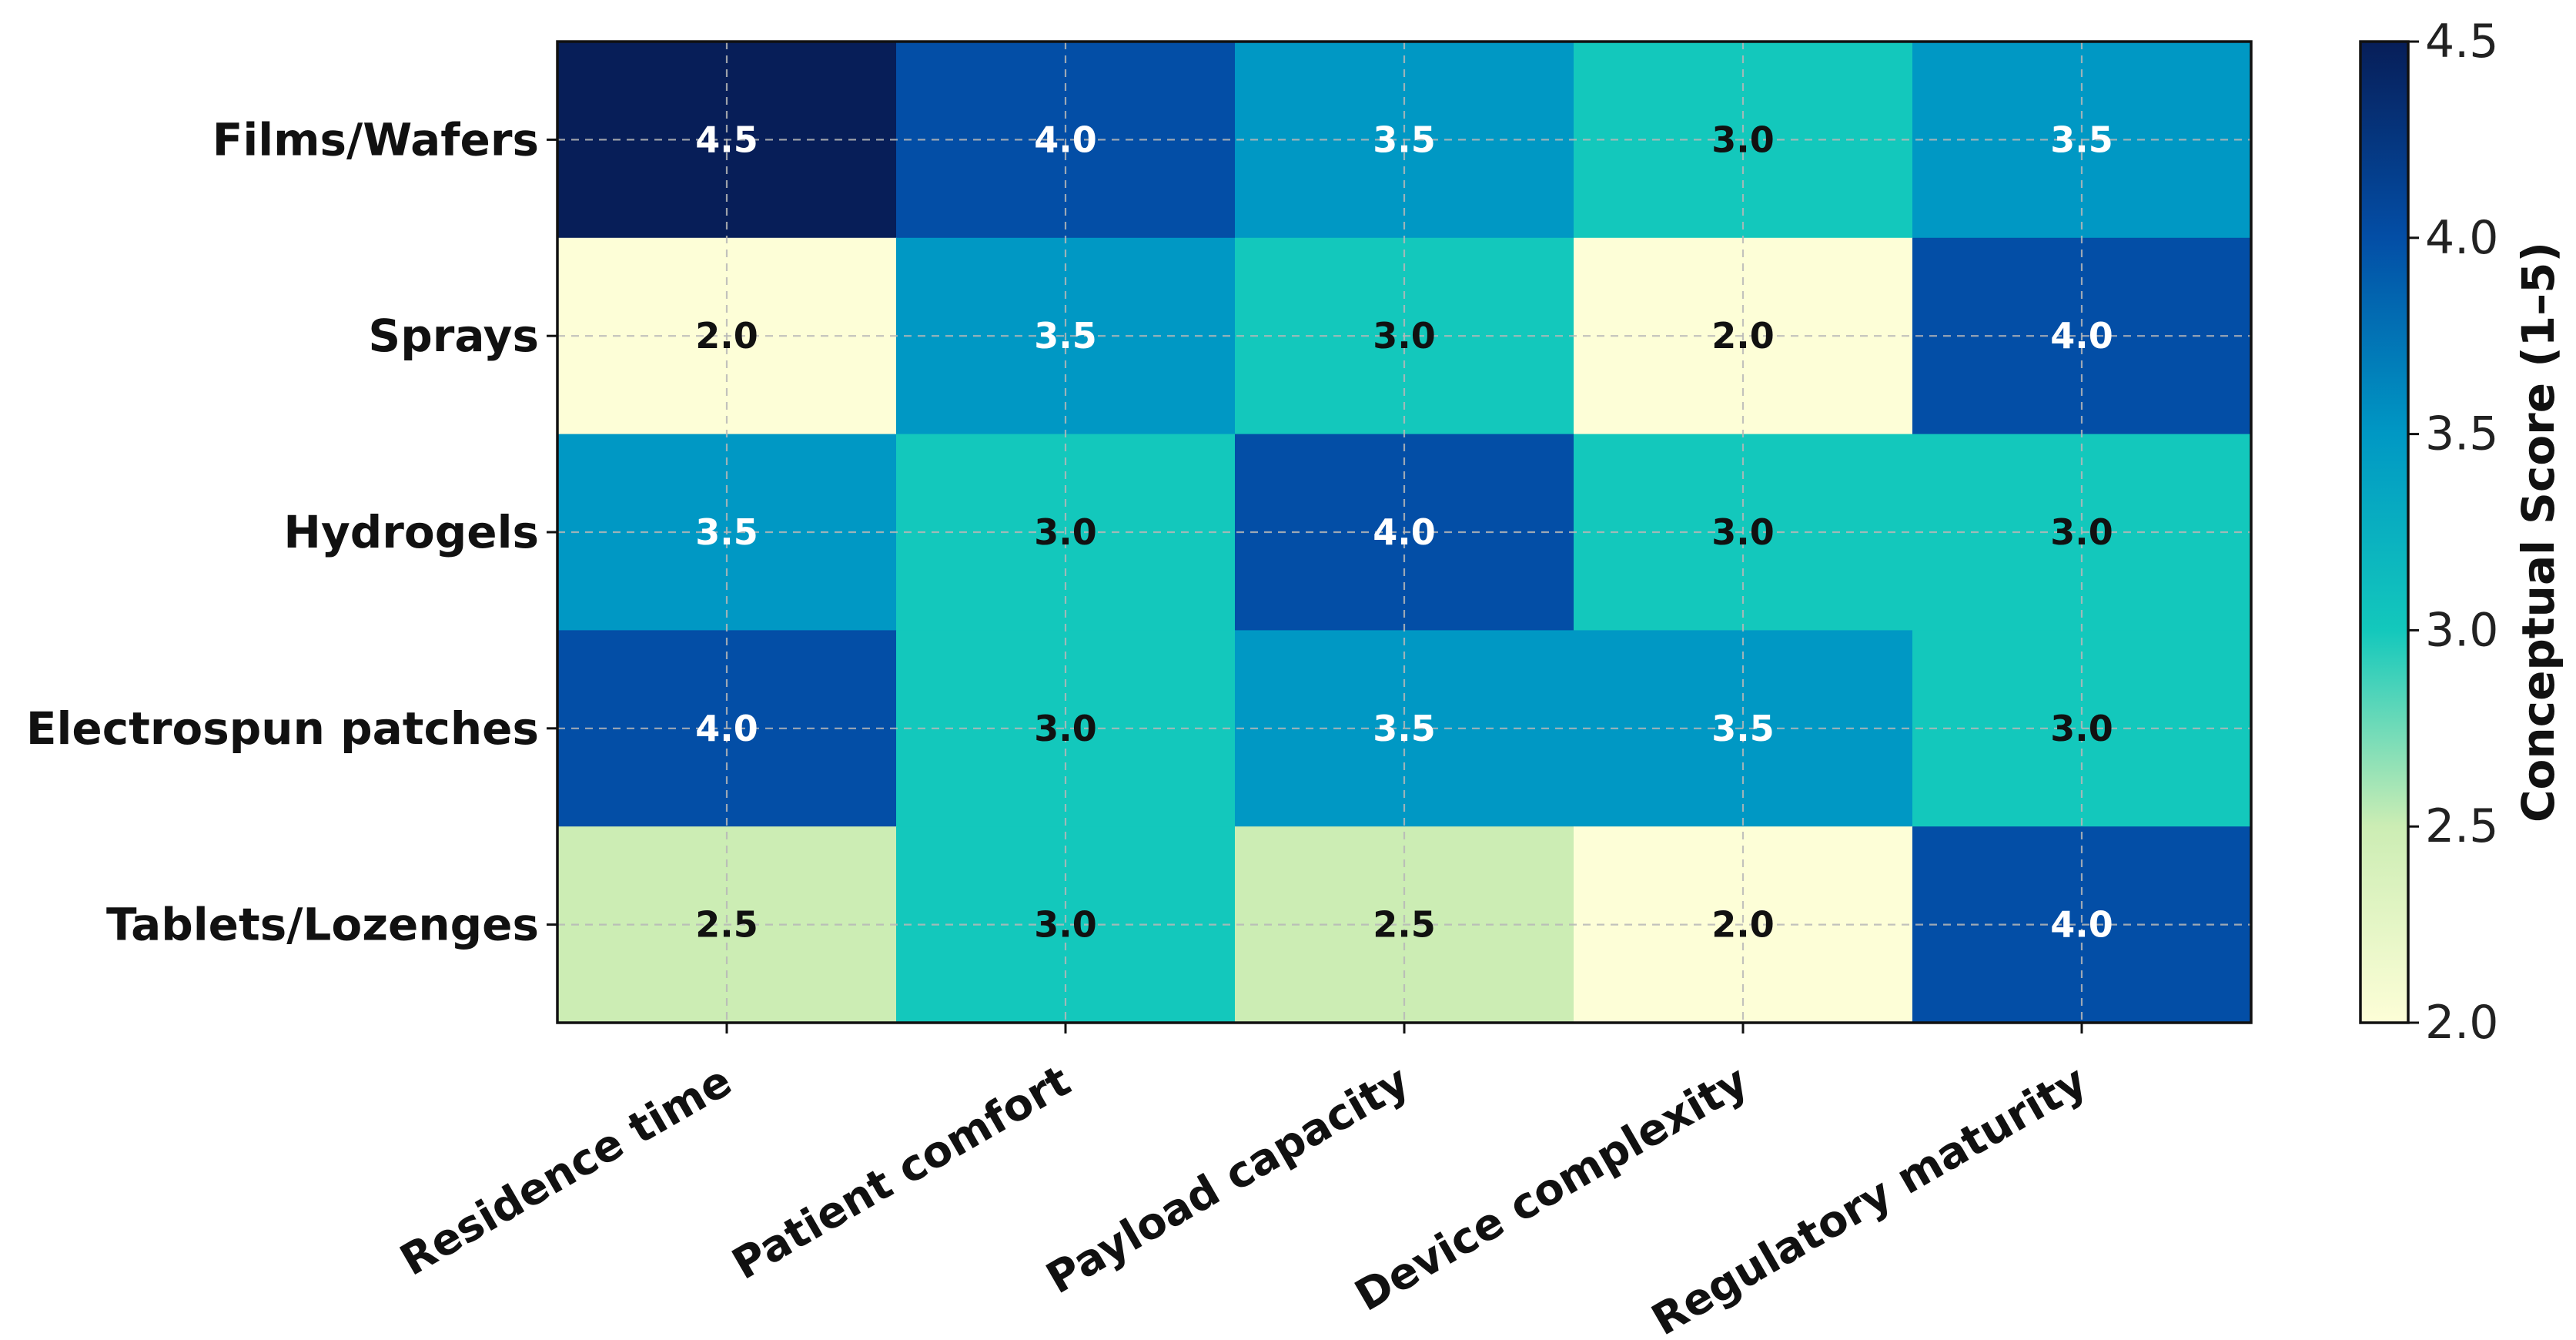 This screenshot has height=1340, width=2576. What do you see at coordinates (2385, 532) in the screenshot?
I see `colorbar-gradient` at bounding box center [2385, 532].